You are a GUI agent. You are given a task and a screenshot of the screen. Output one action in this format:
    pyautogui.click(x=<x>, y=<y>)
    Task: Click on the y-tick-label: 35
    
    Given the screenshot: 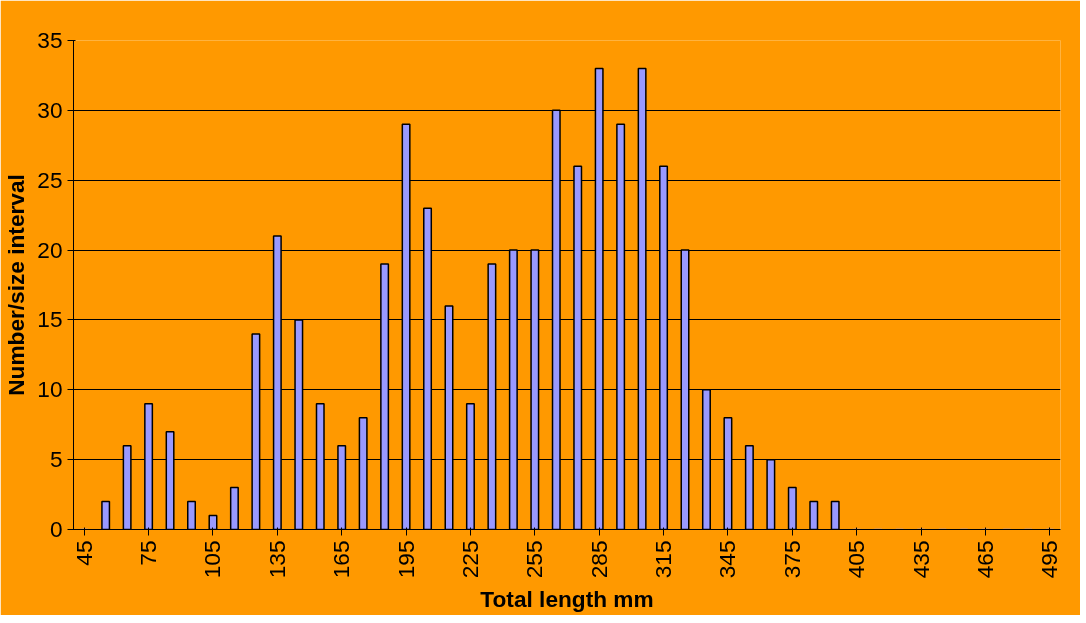 What is the action you would take?
    pyautogui.click(x=50, y=40)
    